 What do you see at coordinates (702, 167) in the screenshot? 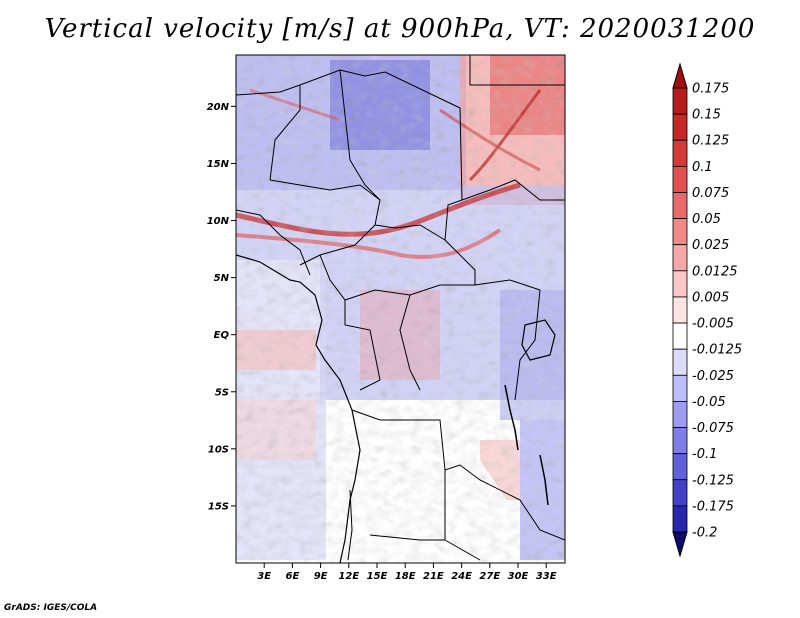
I see `colorbar-label: 0.1` at bounding box center [702, 167].